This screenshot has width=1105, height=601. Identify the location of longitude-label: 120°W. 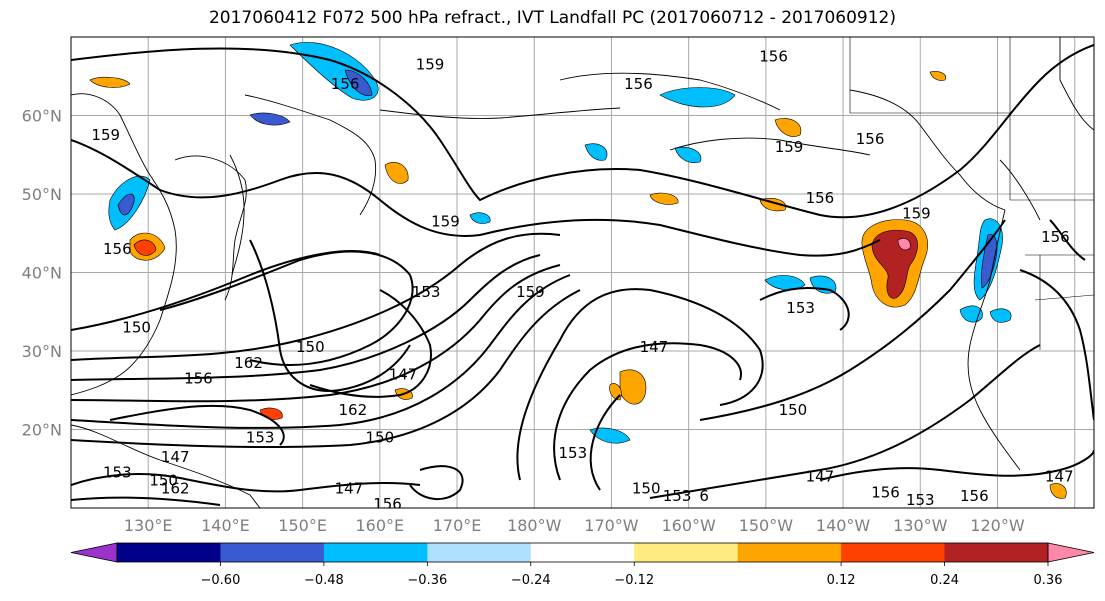
(997, 525).